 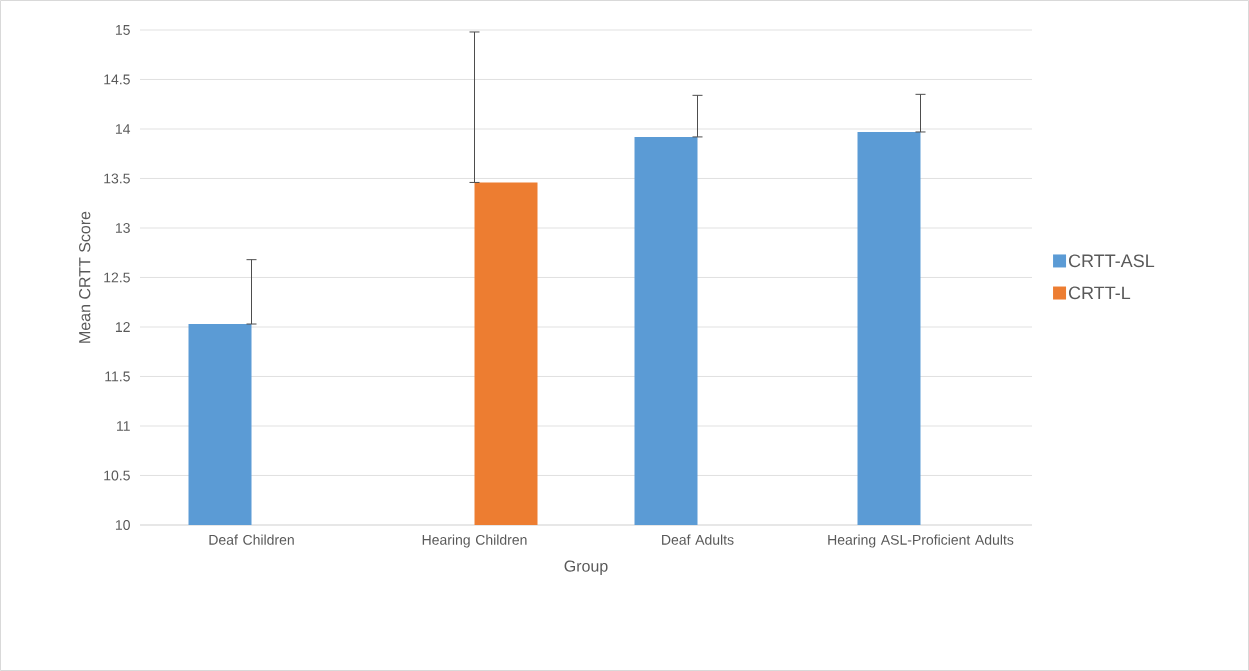 I want to click on y-tick-label: 12.5, so click(x=117, y=277).